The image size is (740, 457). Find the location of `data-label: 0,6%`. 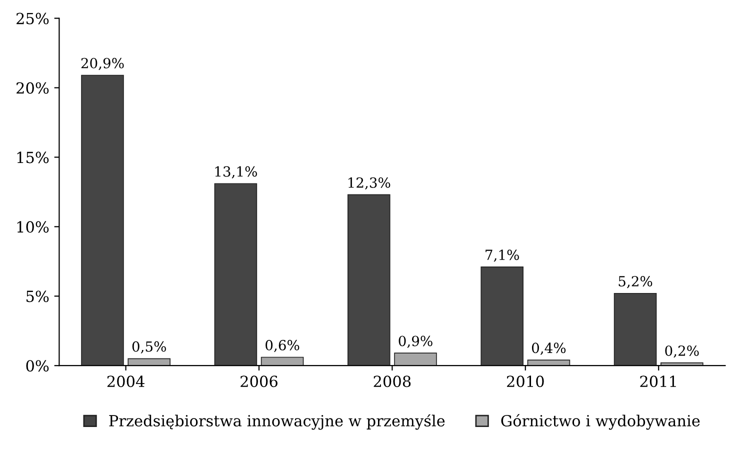

data-label: 0,6% is located at coordinates (283, 346).